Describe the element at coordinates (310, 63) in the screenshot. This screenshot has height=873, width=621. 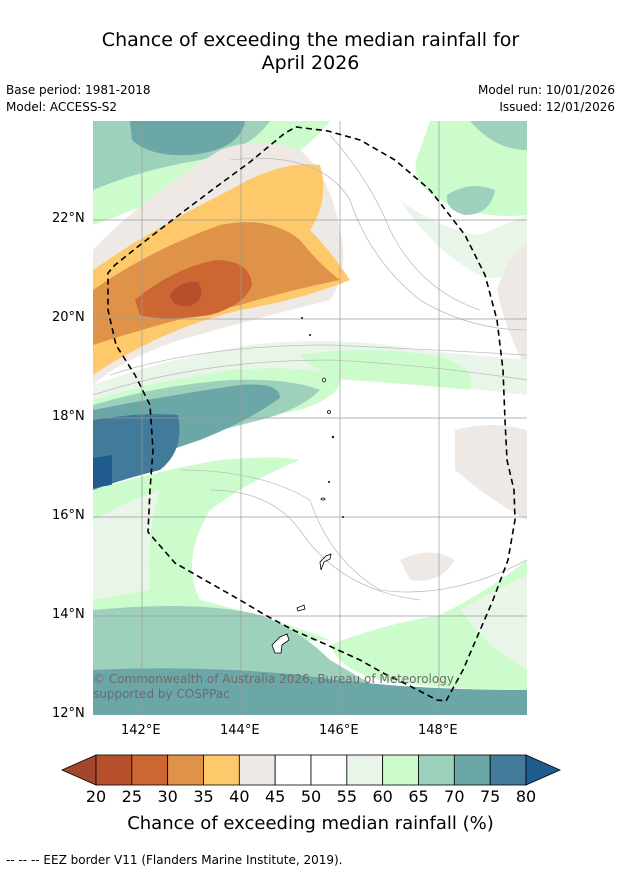
I see `map-title-line-2: April 2026` at that location.